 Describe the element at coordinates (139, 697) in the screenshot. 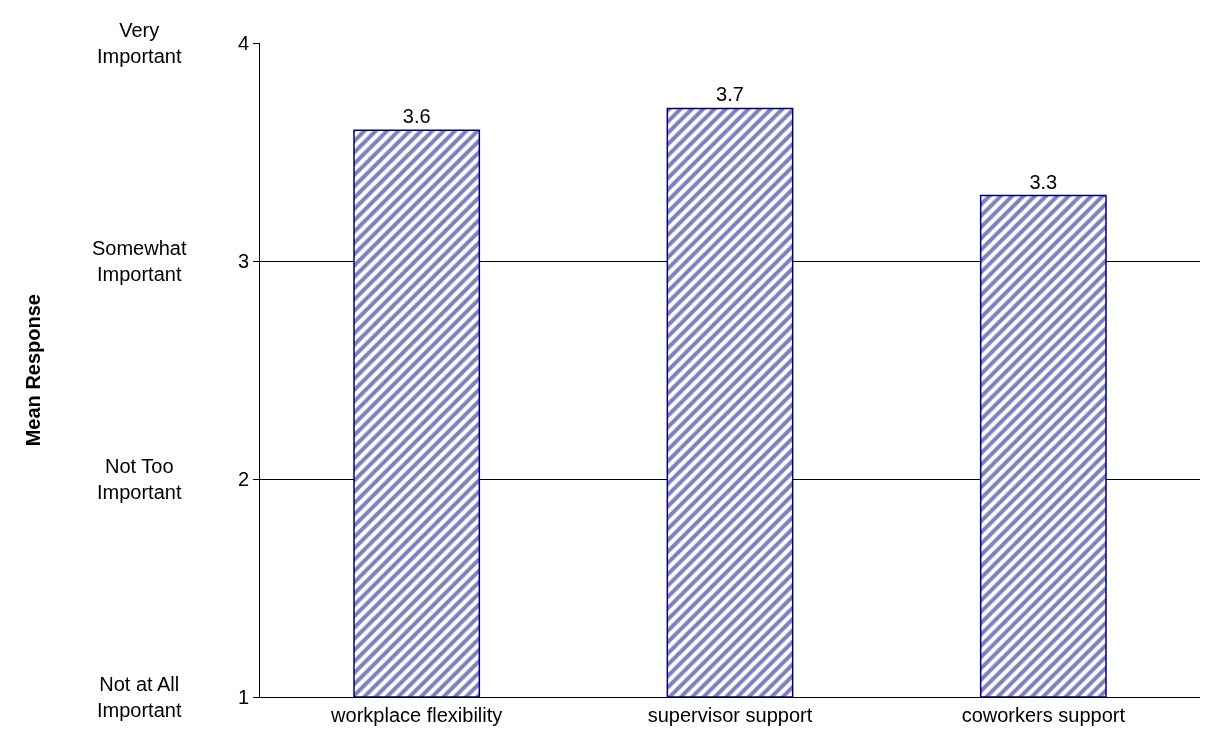

I see `text: Not at All Important` at that location.